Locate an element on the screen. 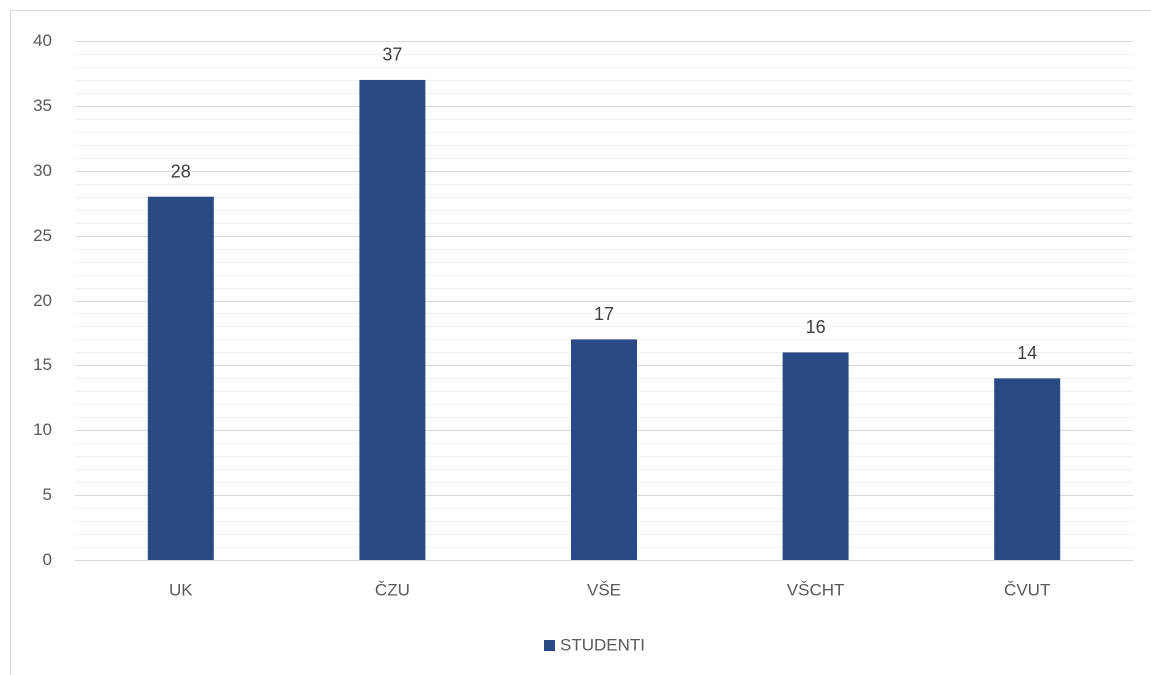  data-label: 16 is located at coordinates (816, 327).